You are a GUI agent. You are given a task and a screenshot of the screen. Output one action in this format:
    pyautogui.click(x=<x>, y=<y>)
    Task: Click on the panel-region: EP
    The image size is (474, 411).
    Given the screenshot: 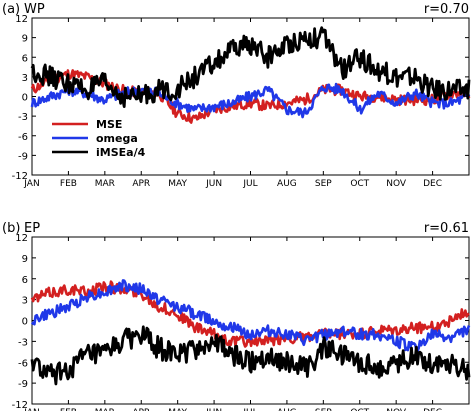 What is the action you would take?
    pyautogui.click(x=32, y=228)
    